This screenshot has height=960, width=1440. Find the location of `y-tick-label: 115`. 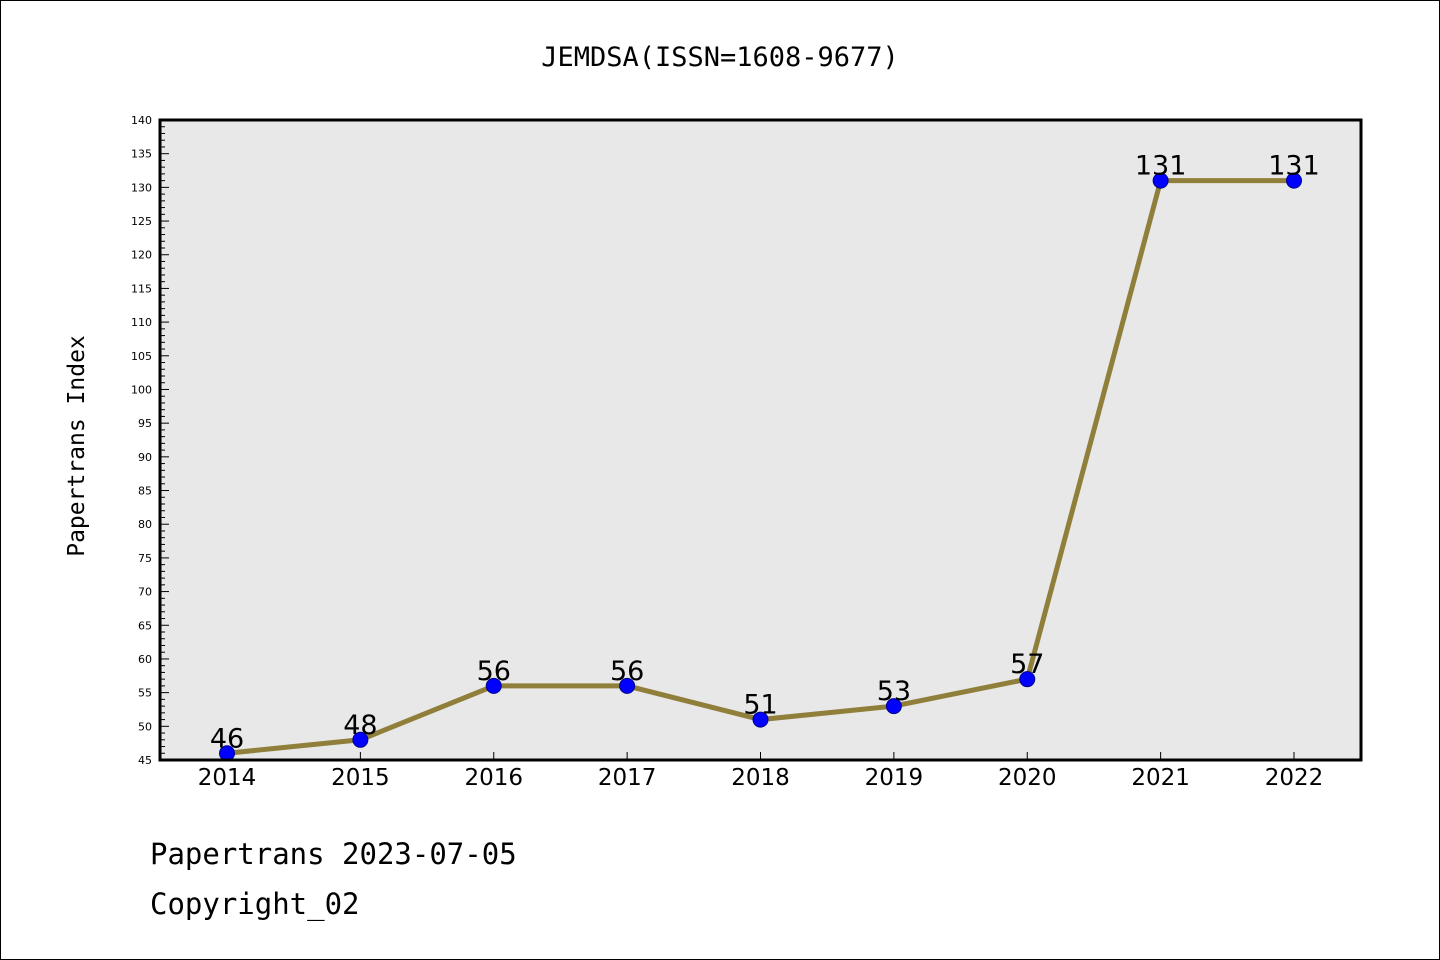

y-tick-label: 115 is located at coordinates (141, 288).